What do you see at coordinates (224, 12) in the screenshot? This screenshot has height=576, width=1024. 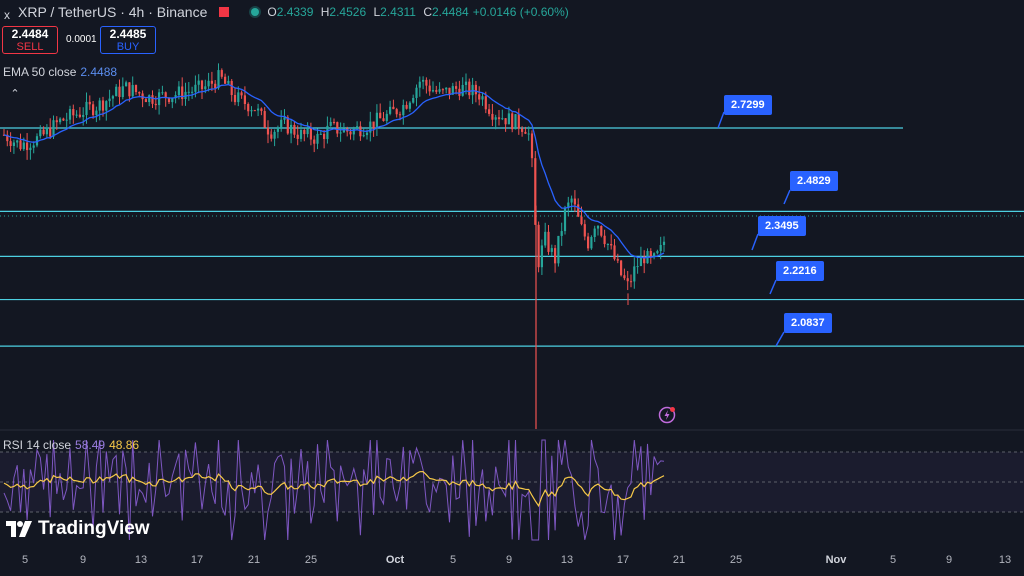 I see `flag-icon` at bounding box center [224, 12].